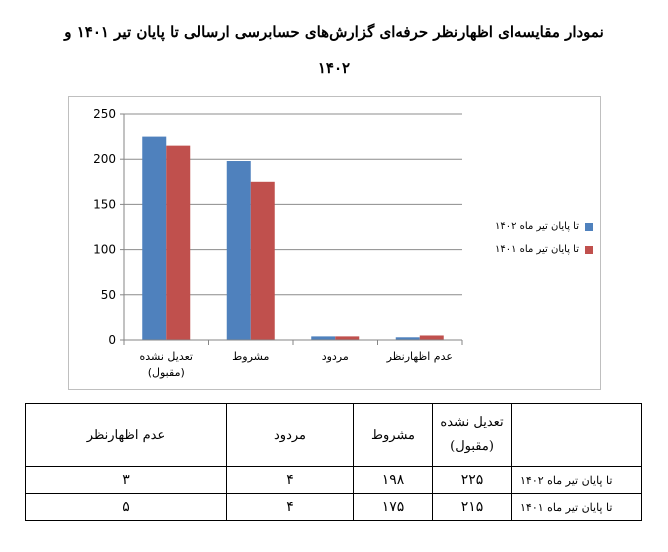 The image size is (668, 552). I want to click on cell-unmodified: ۲۲۵, so click(472, 480).